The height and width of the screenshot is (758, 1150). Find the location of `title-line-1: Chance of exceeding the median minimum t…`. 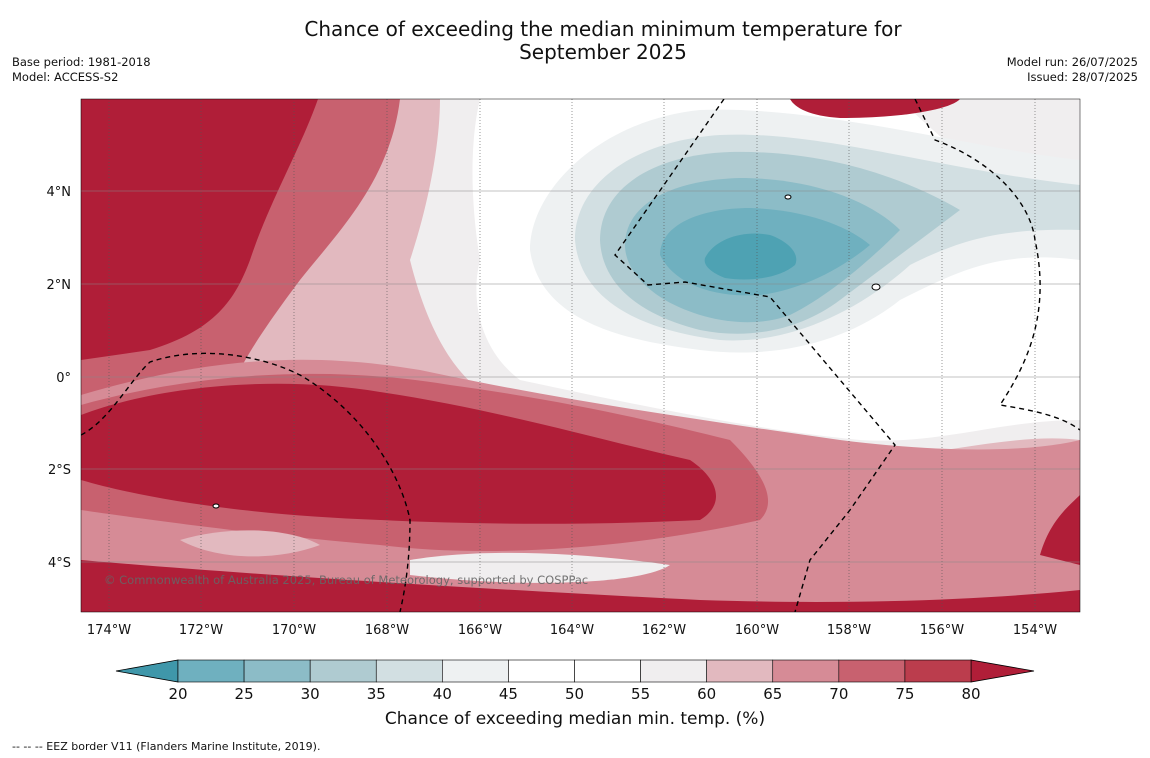

title-line-1: Chance of exceeding the median minimum t… is located at coordinates (603, 29).